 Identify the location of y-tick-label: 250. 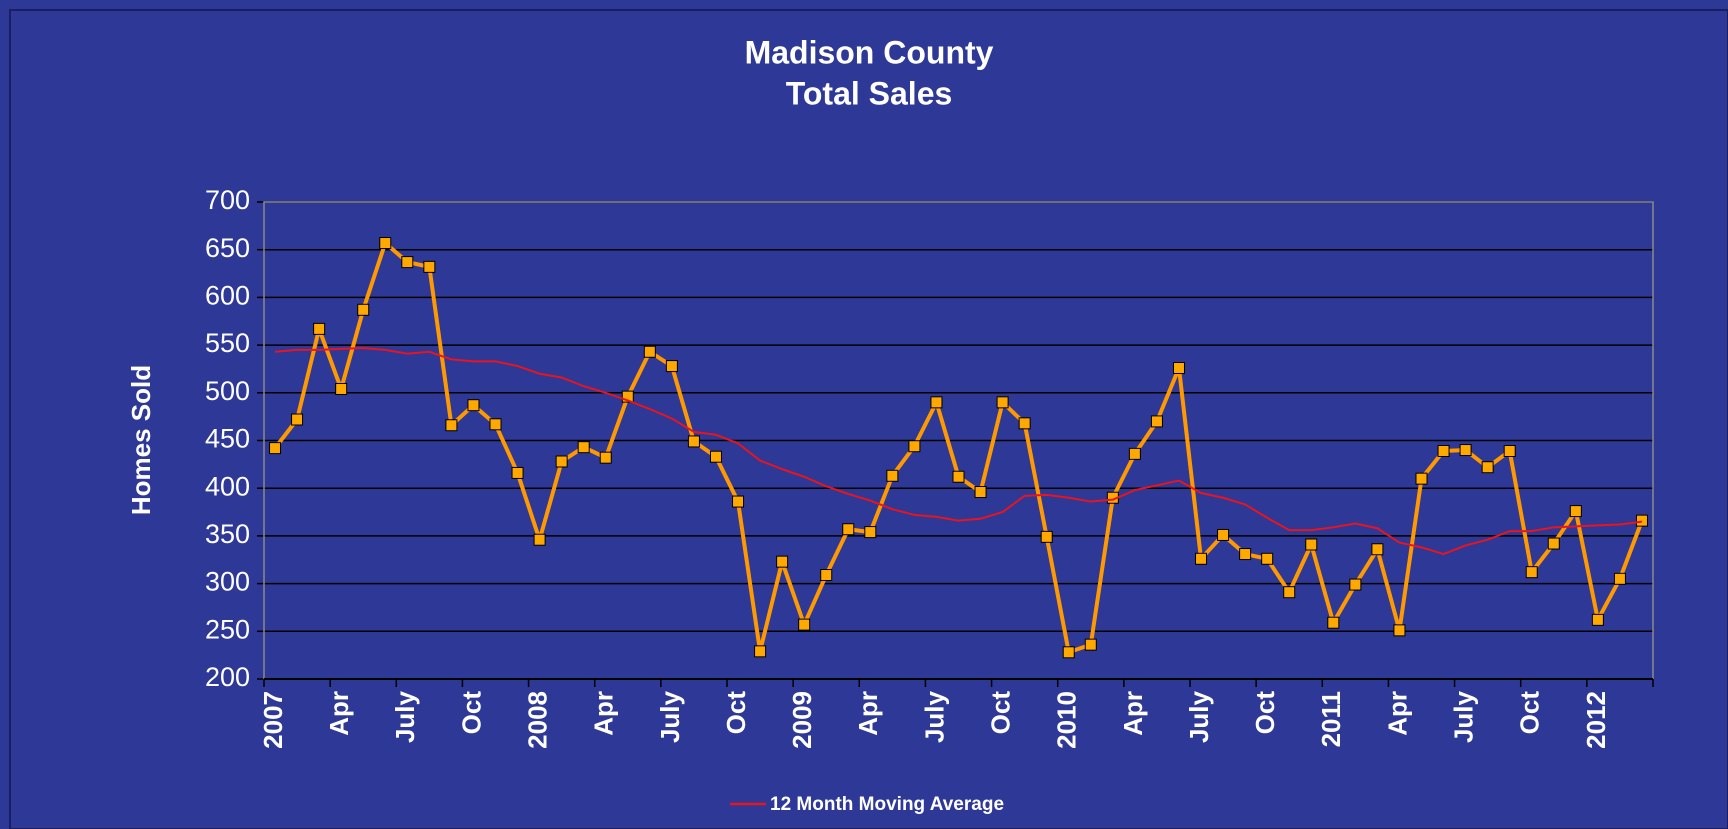
(227, 629).